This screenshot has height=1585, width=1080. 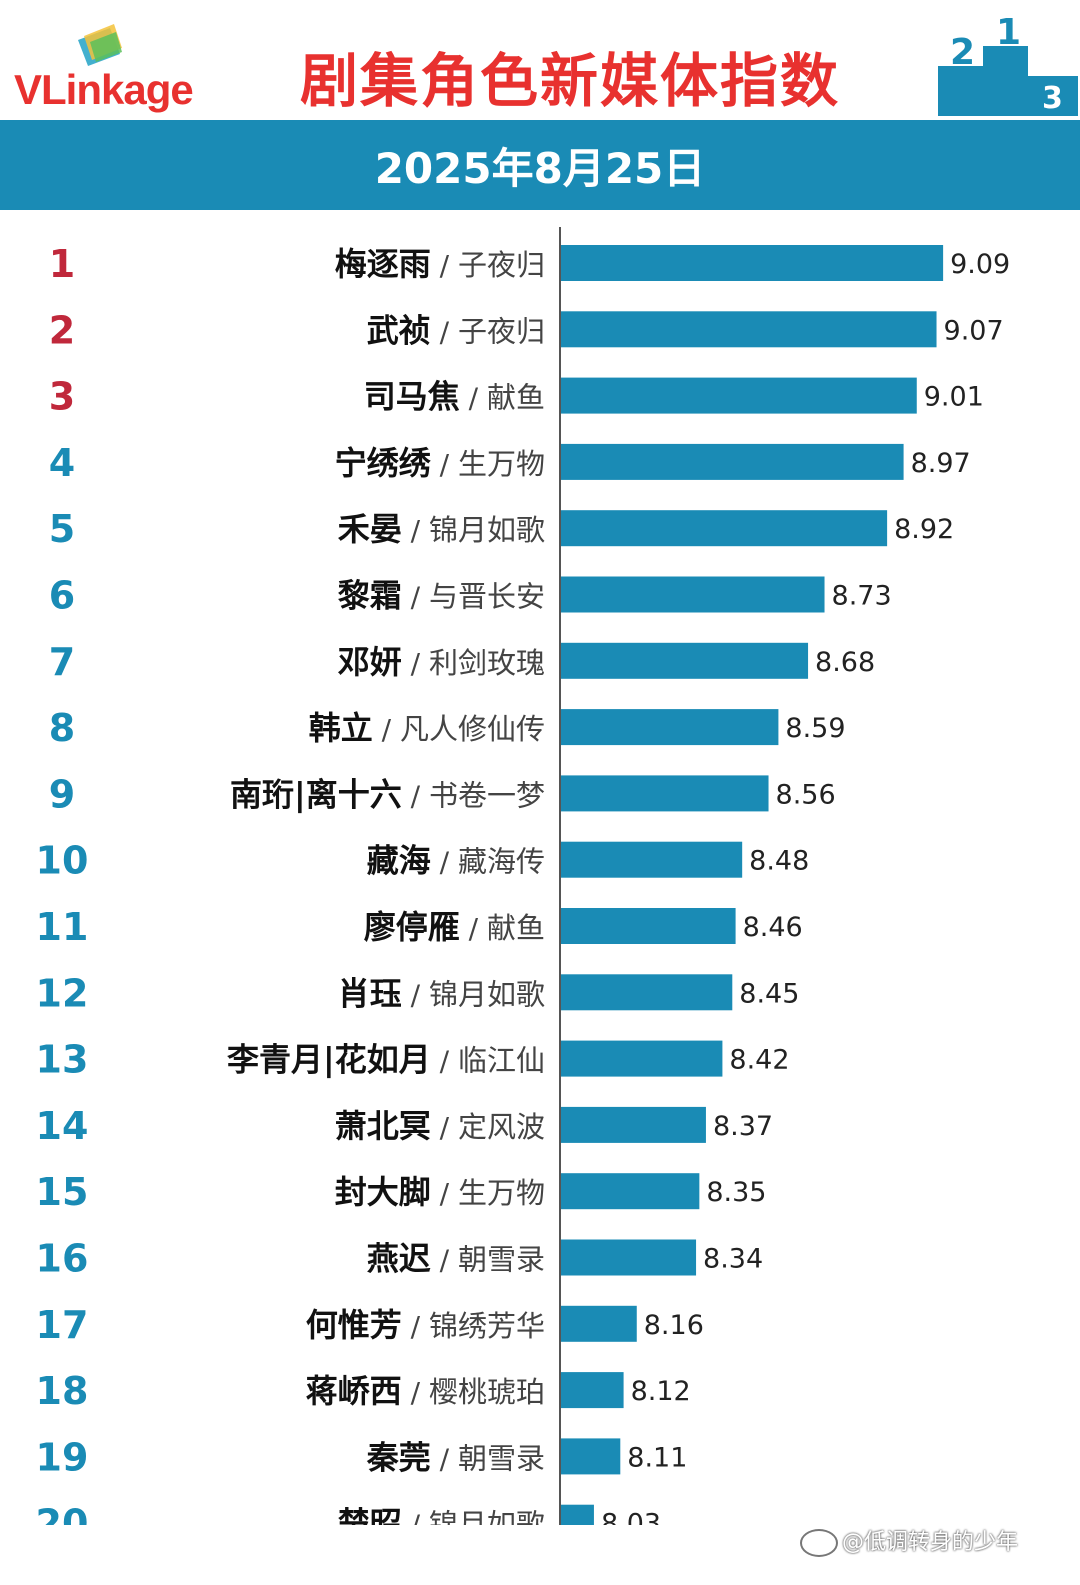 I want to click on chart-row: 6 黎霜 / 与晋长安 8.73, so click(x=470, y=596).